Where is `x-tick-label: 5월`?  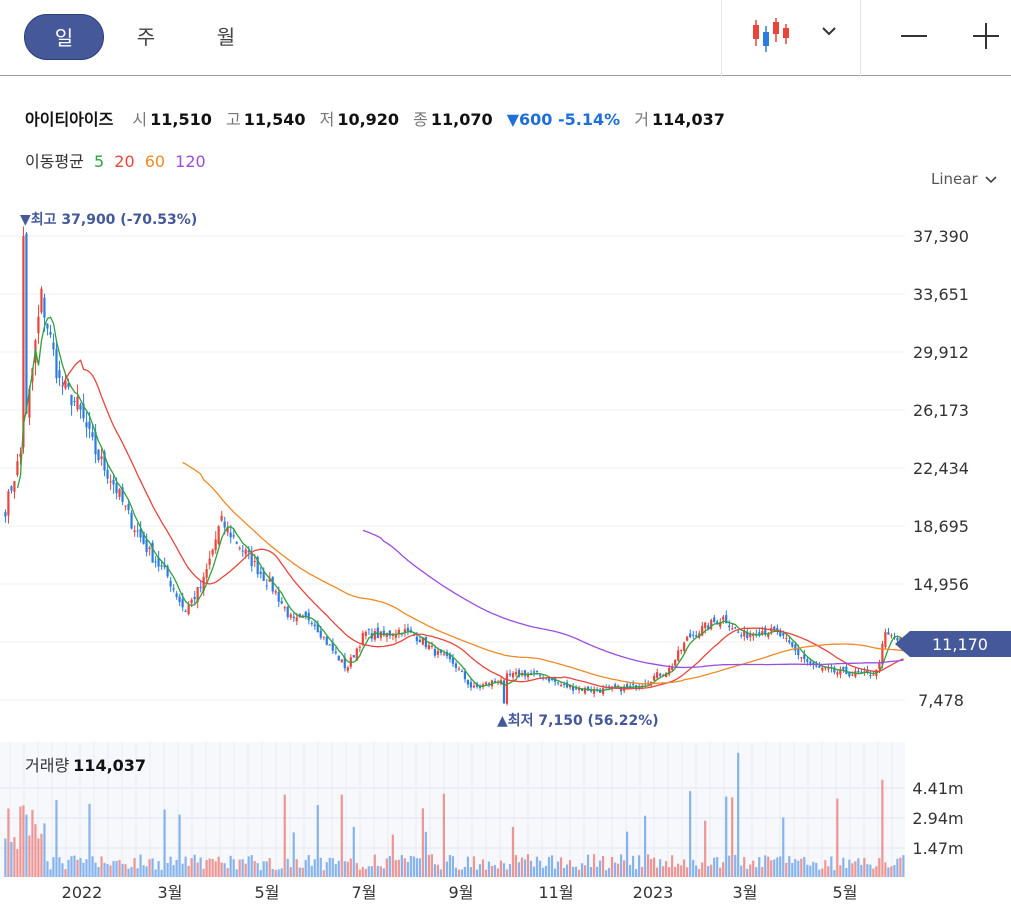 x-tick-label: 5월 is located at coordinates (845, 892).